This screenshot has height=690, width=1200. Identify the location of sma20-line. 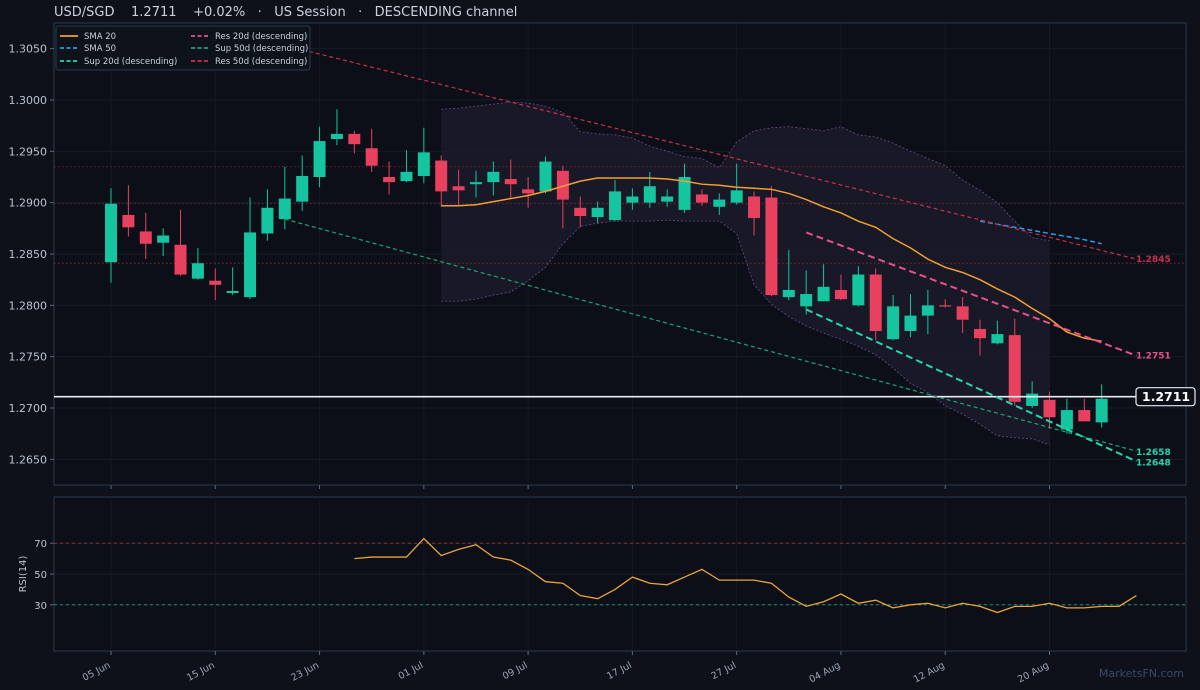
(771, 260).